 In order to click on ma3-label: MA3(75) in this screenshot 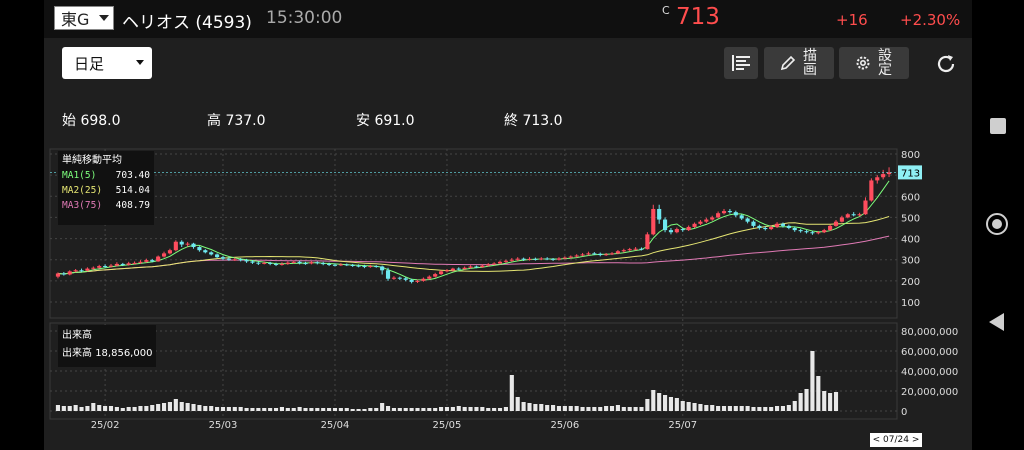, I will do `click(82, 205)`.